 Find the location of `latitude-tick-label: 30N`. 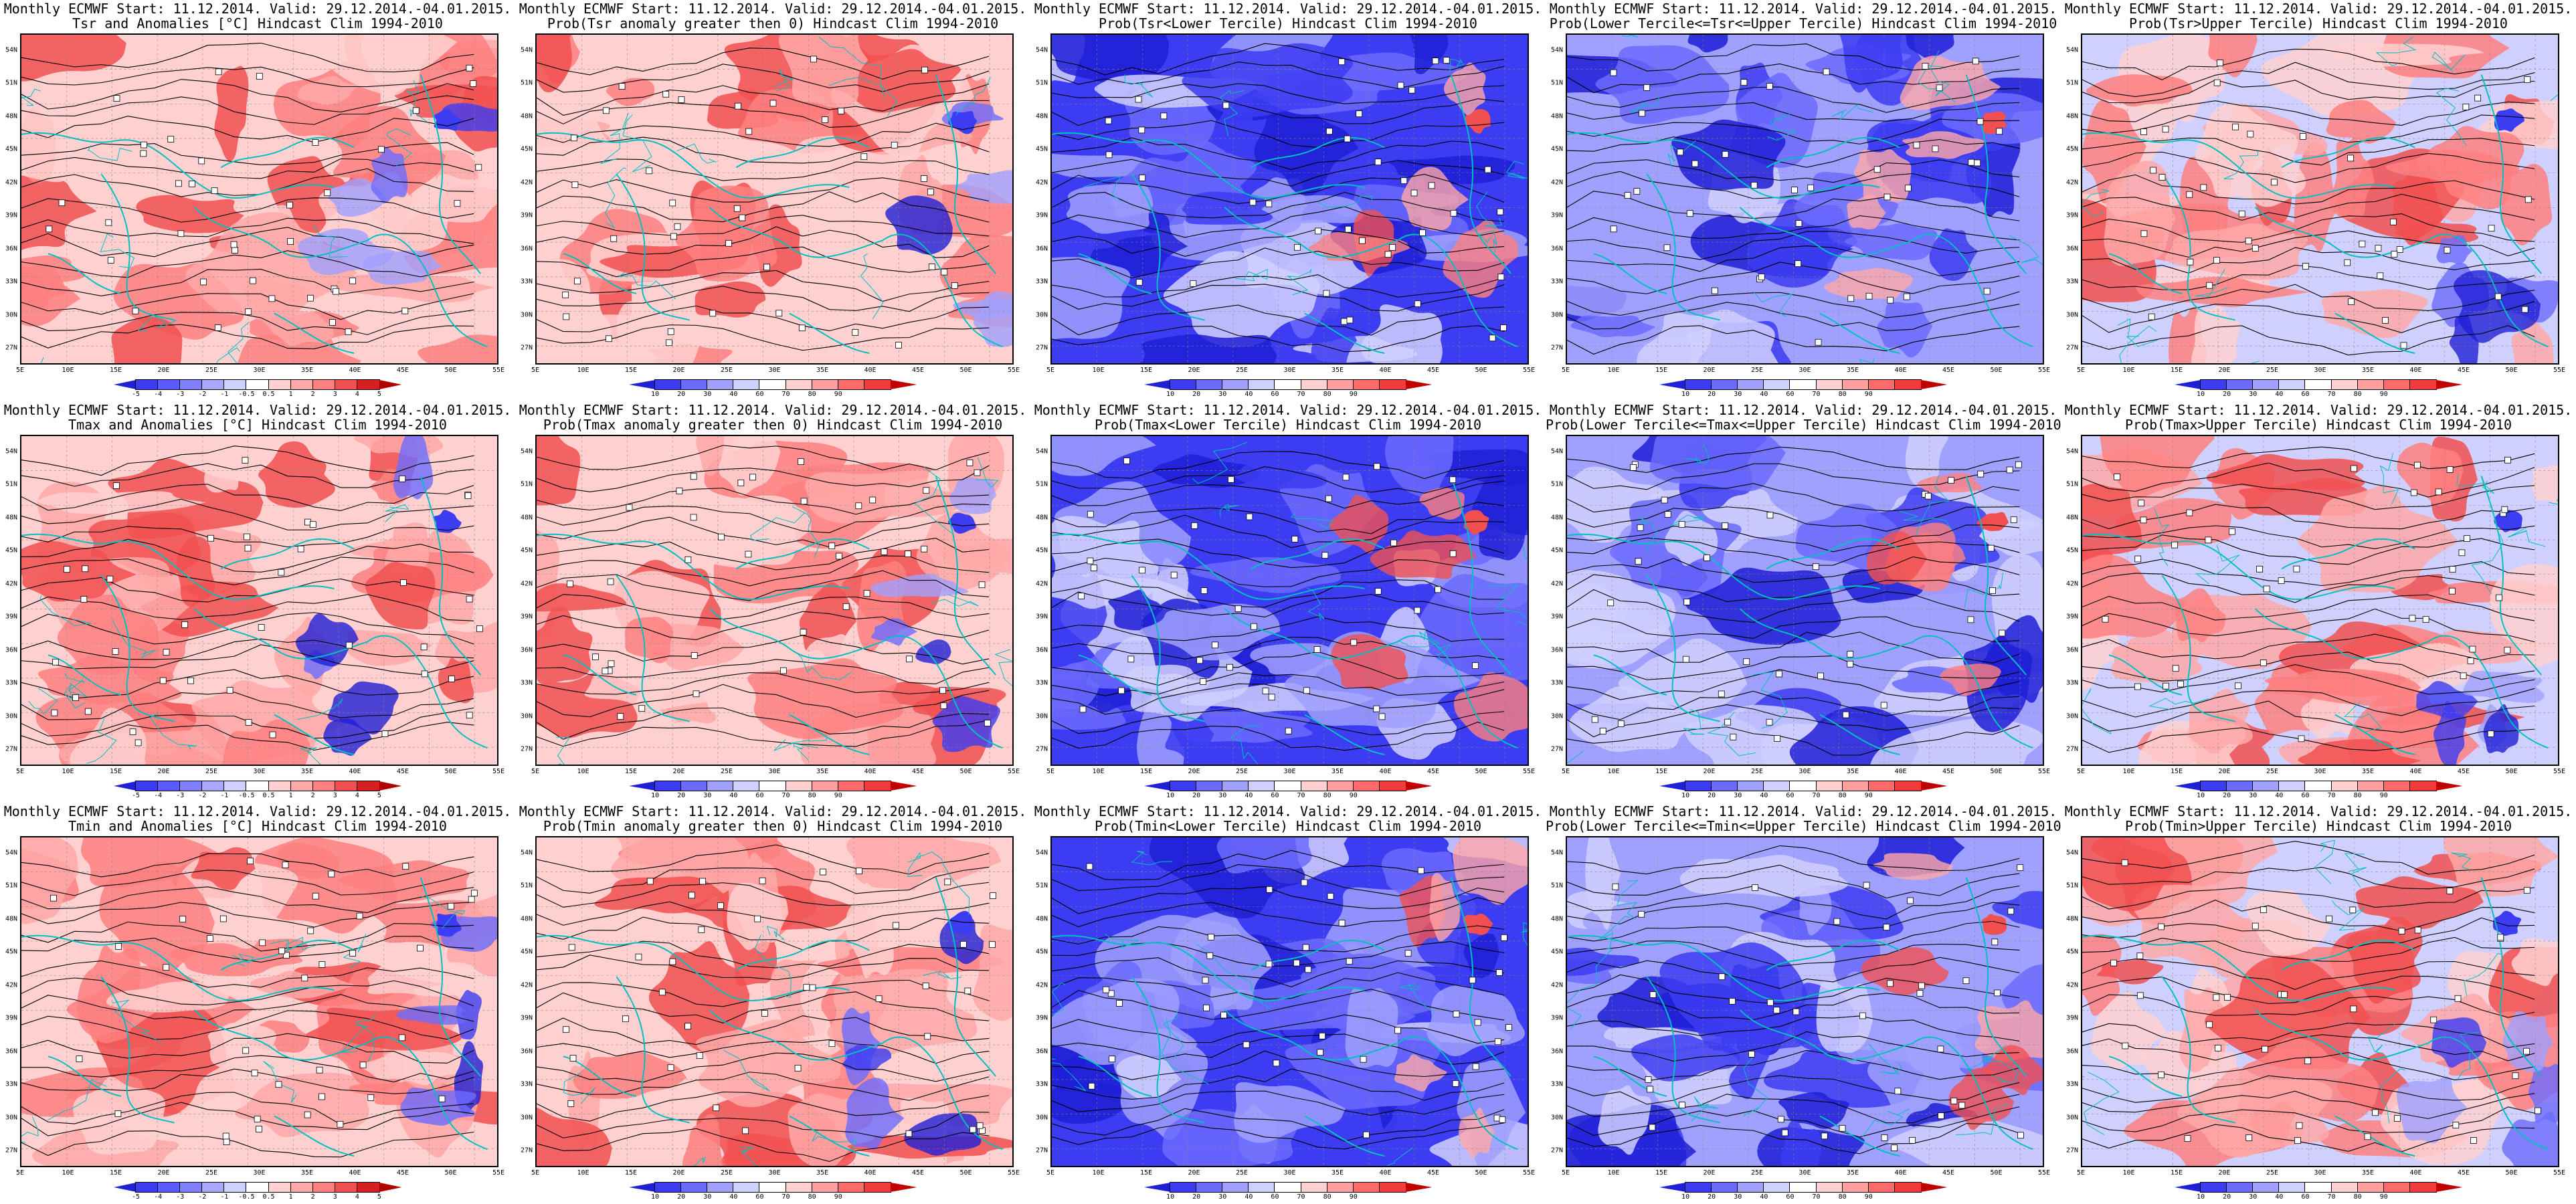

latitude-tick-label: 30N is located at coordinates (1041, 315).